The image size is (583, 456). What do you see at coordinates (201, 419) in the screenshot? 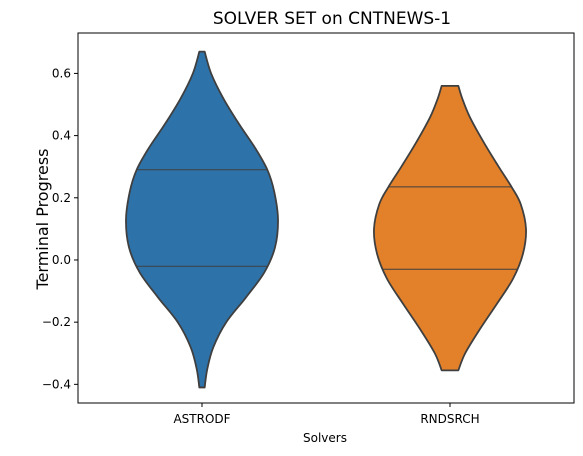
I see `x-tick-label: ASTRODF` at bounding box center [201, 419].